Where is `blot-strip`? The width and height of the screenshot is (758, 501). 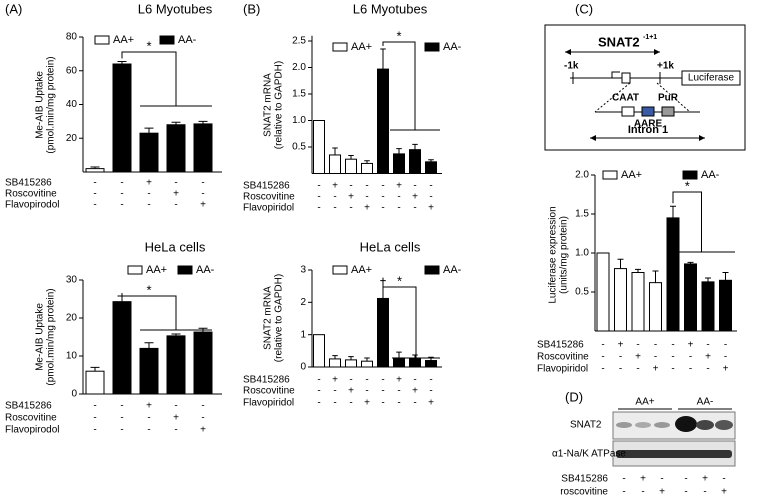
blot-strip is located at coordinates (674, 425).